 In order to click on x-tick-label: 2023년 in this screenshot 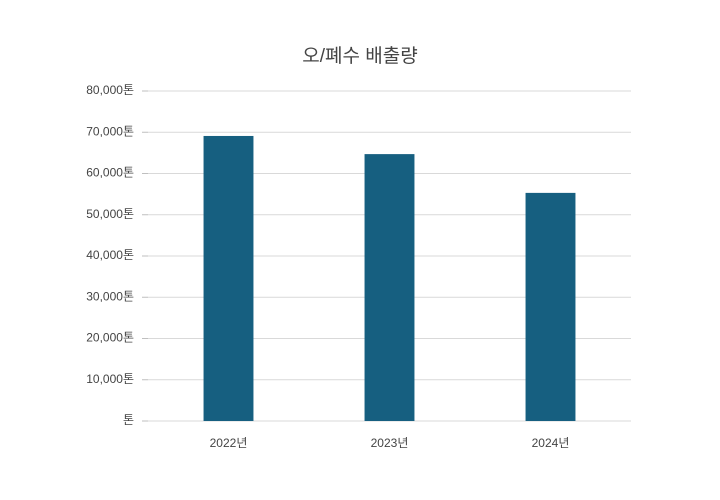, I will do `click(390, 443)`.